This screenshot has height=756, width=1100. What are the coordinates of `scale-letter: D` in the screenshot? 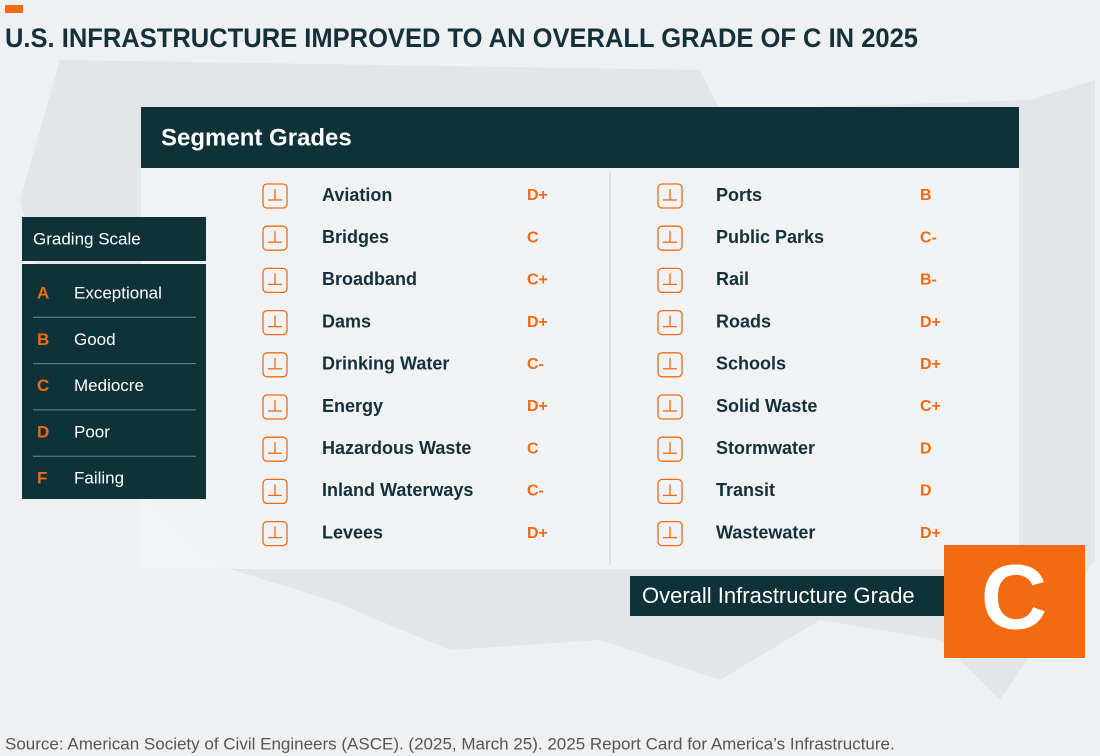 It's located at (43, 431).